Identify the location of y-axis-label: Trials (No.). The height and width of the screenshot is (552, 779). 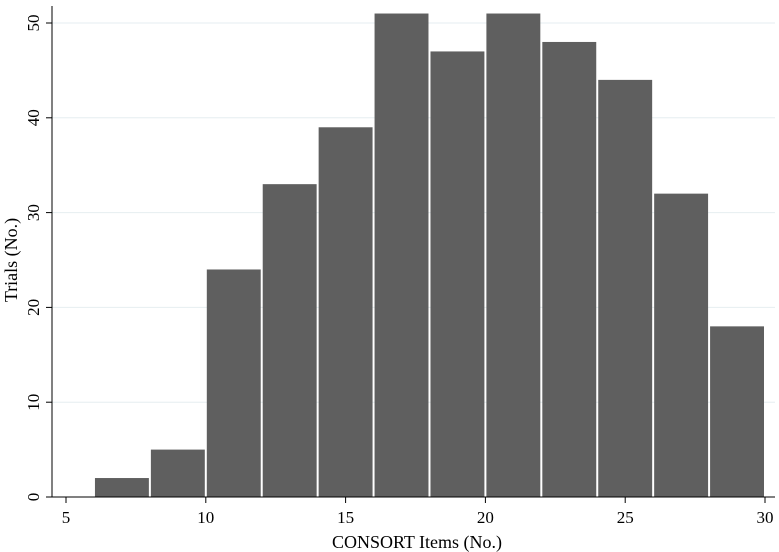
(11, 260).